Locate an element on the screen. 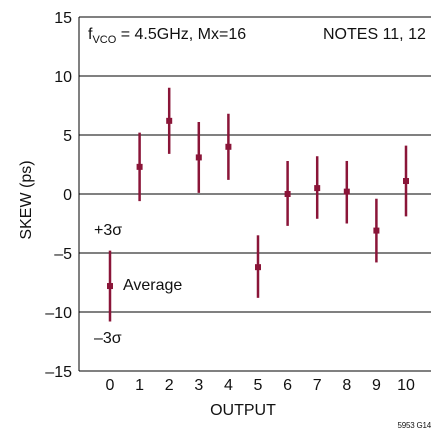 The image size is (431, 436). condition-subscript: VCO is located at coordinates (104, 40).